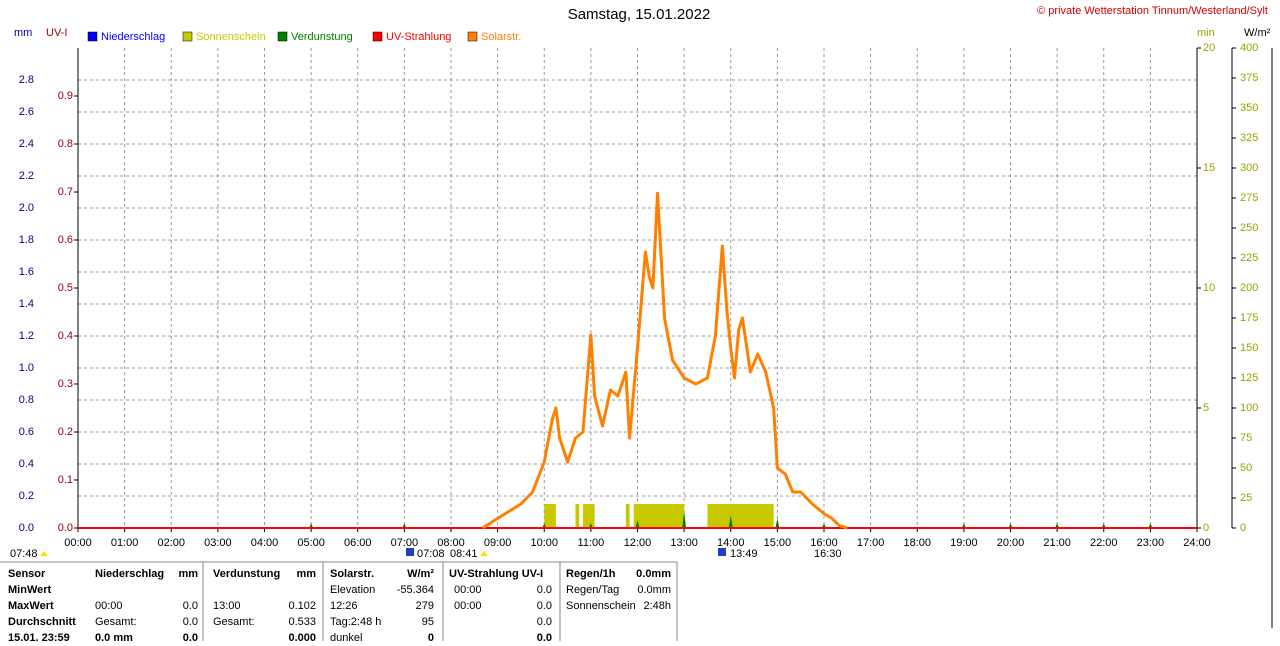 The image size is (1280, 646). What do you see at coordinates (428, 622) in the screenshot?
I see `table-cell: 95` at bounding box center [428, 622].